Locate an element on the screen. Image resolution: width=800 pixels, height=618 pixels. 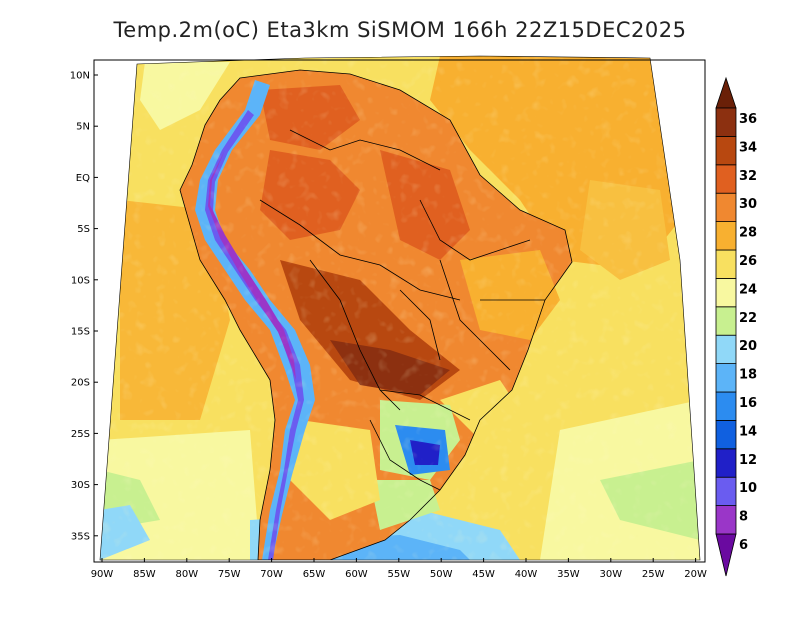
colorbar: 6 8 10 12 14 16 18 20 22 24 26 28 30 32 34 36 is located at coordinates (736, 326).